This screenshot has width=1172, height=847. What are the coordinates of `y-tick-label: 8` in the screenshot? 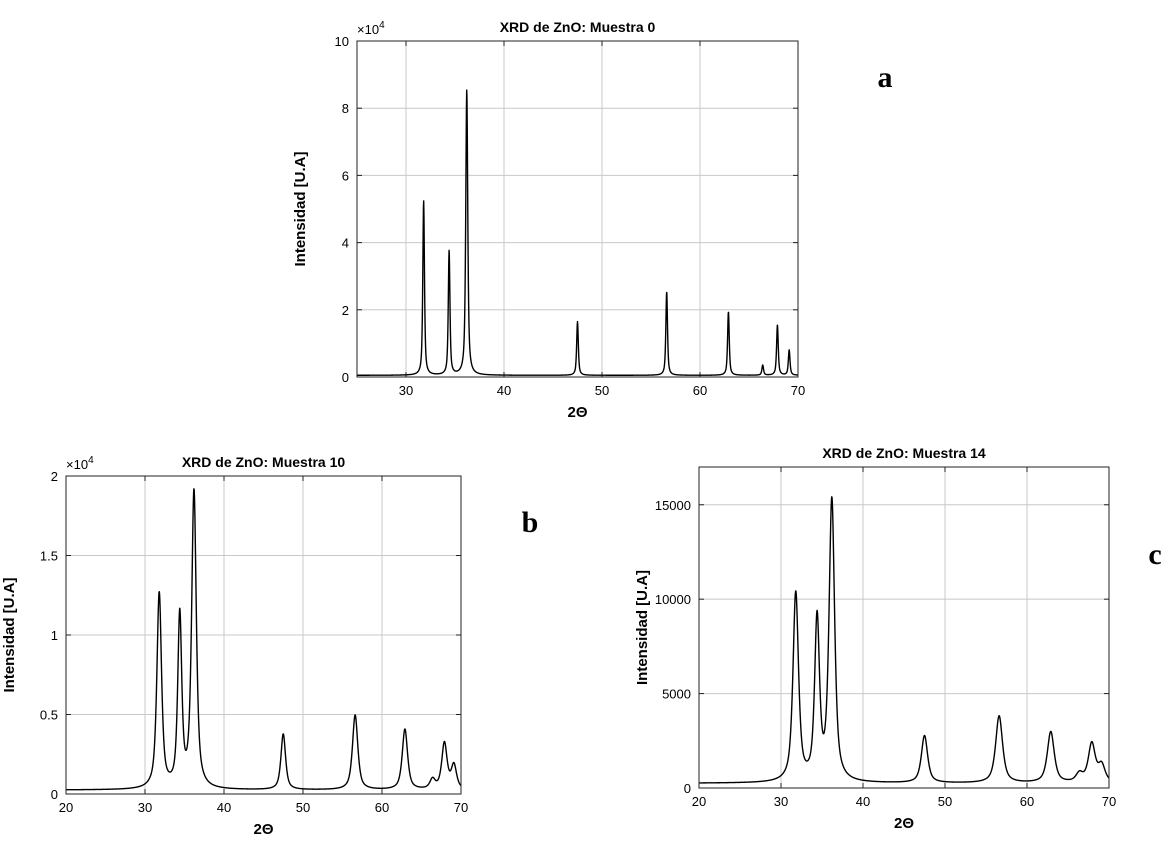 It's located at (345, 108).